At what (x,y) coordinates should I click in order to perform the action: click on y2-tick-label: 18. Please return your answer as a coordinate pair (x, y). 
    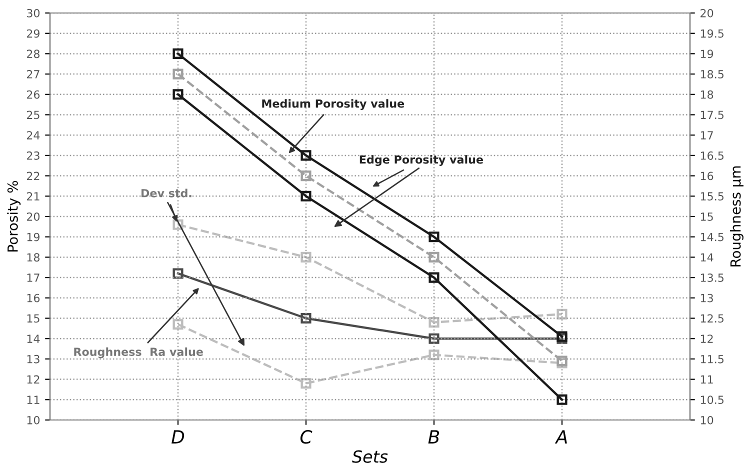
    Looking at the image, I should click on (707, 94).